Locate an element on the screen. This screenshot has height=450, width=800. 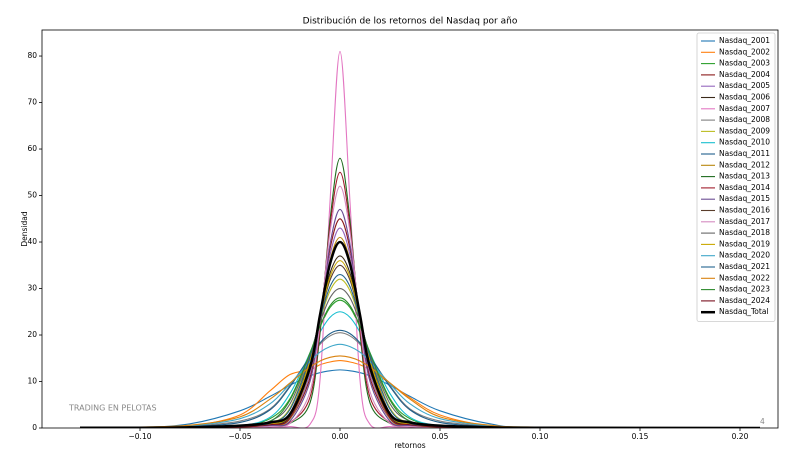
x-tick-label: −0.05 is located at coordinates (240, 436).